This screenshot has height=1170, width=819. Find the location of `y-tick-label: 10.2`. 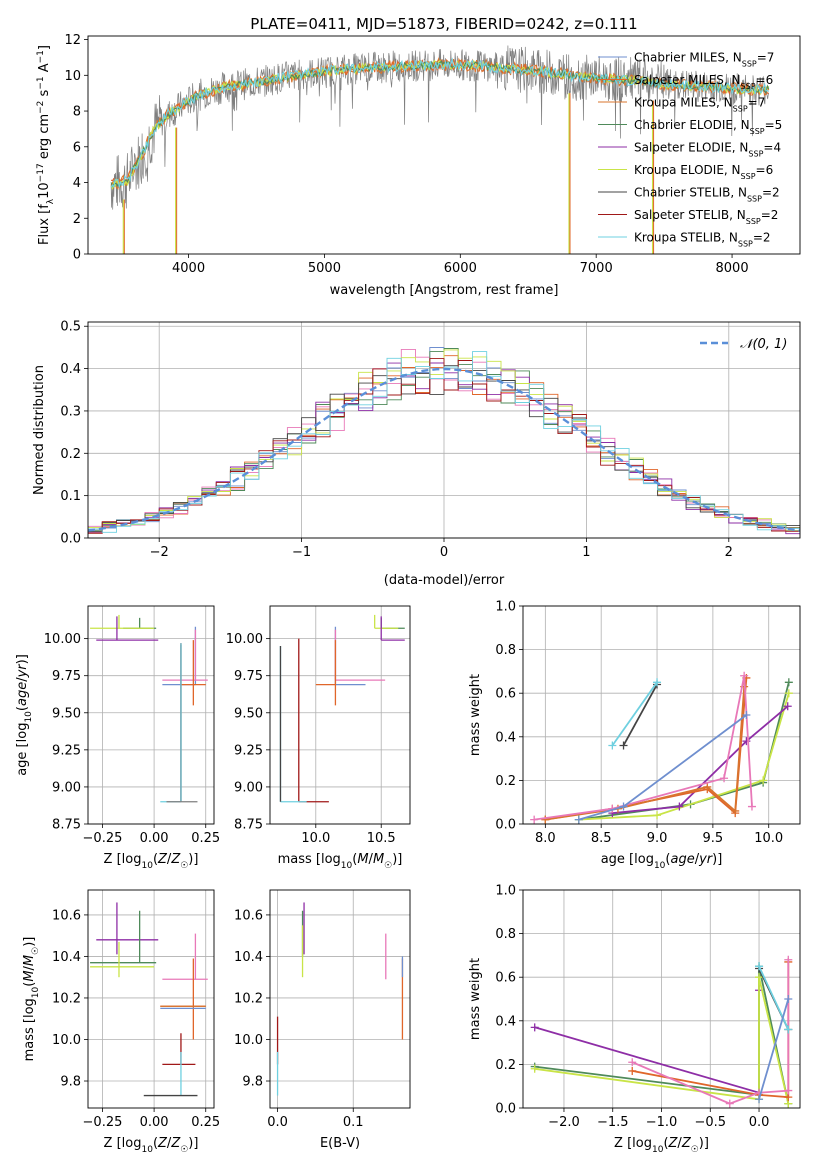

y-tick-label: 10.2 is located at coordinates (248, 998).